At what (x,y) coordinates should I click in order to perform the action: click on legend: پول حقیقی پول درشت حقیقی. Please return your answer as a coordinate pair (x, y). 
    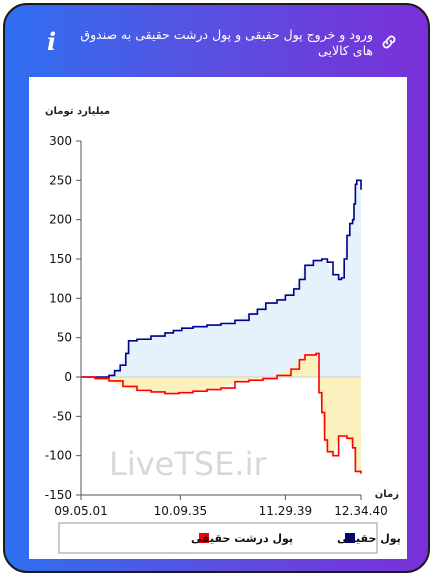
    Looking at the image, I should click on (229, 538).